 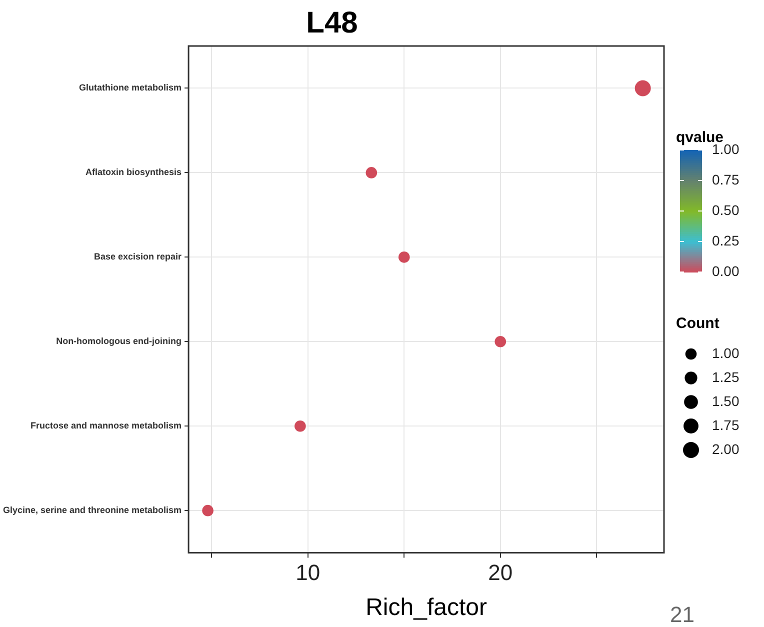 I want to click on legend-label: 1.25, so click(x=726, y=376).